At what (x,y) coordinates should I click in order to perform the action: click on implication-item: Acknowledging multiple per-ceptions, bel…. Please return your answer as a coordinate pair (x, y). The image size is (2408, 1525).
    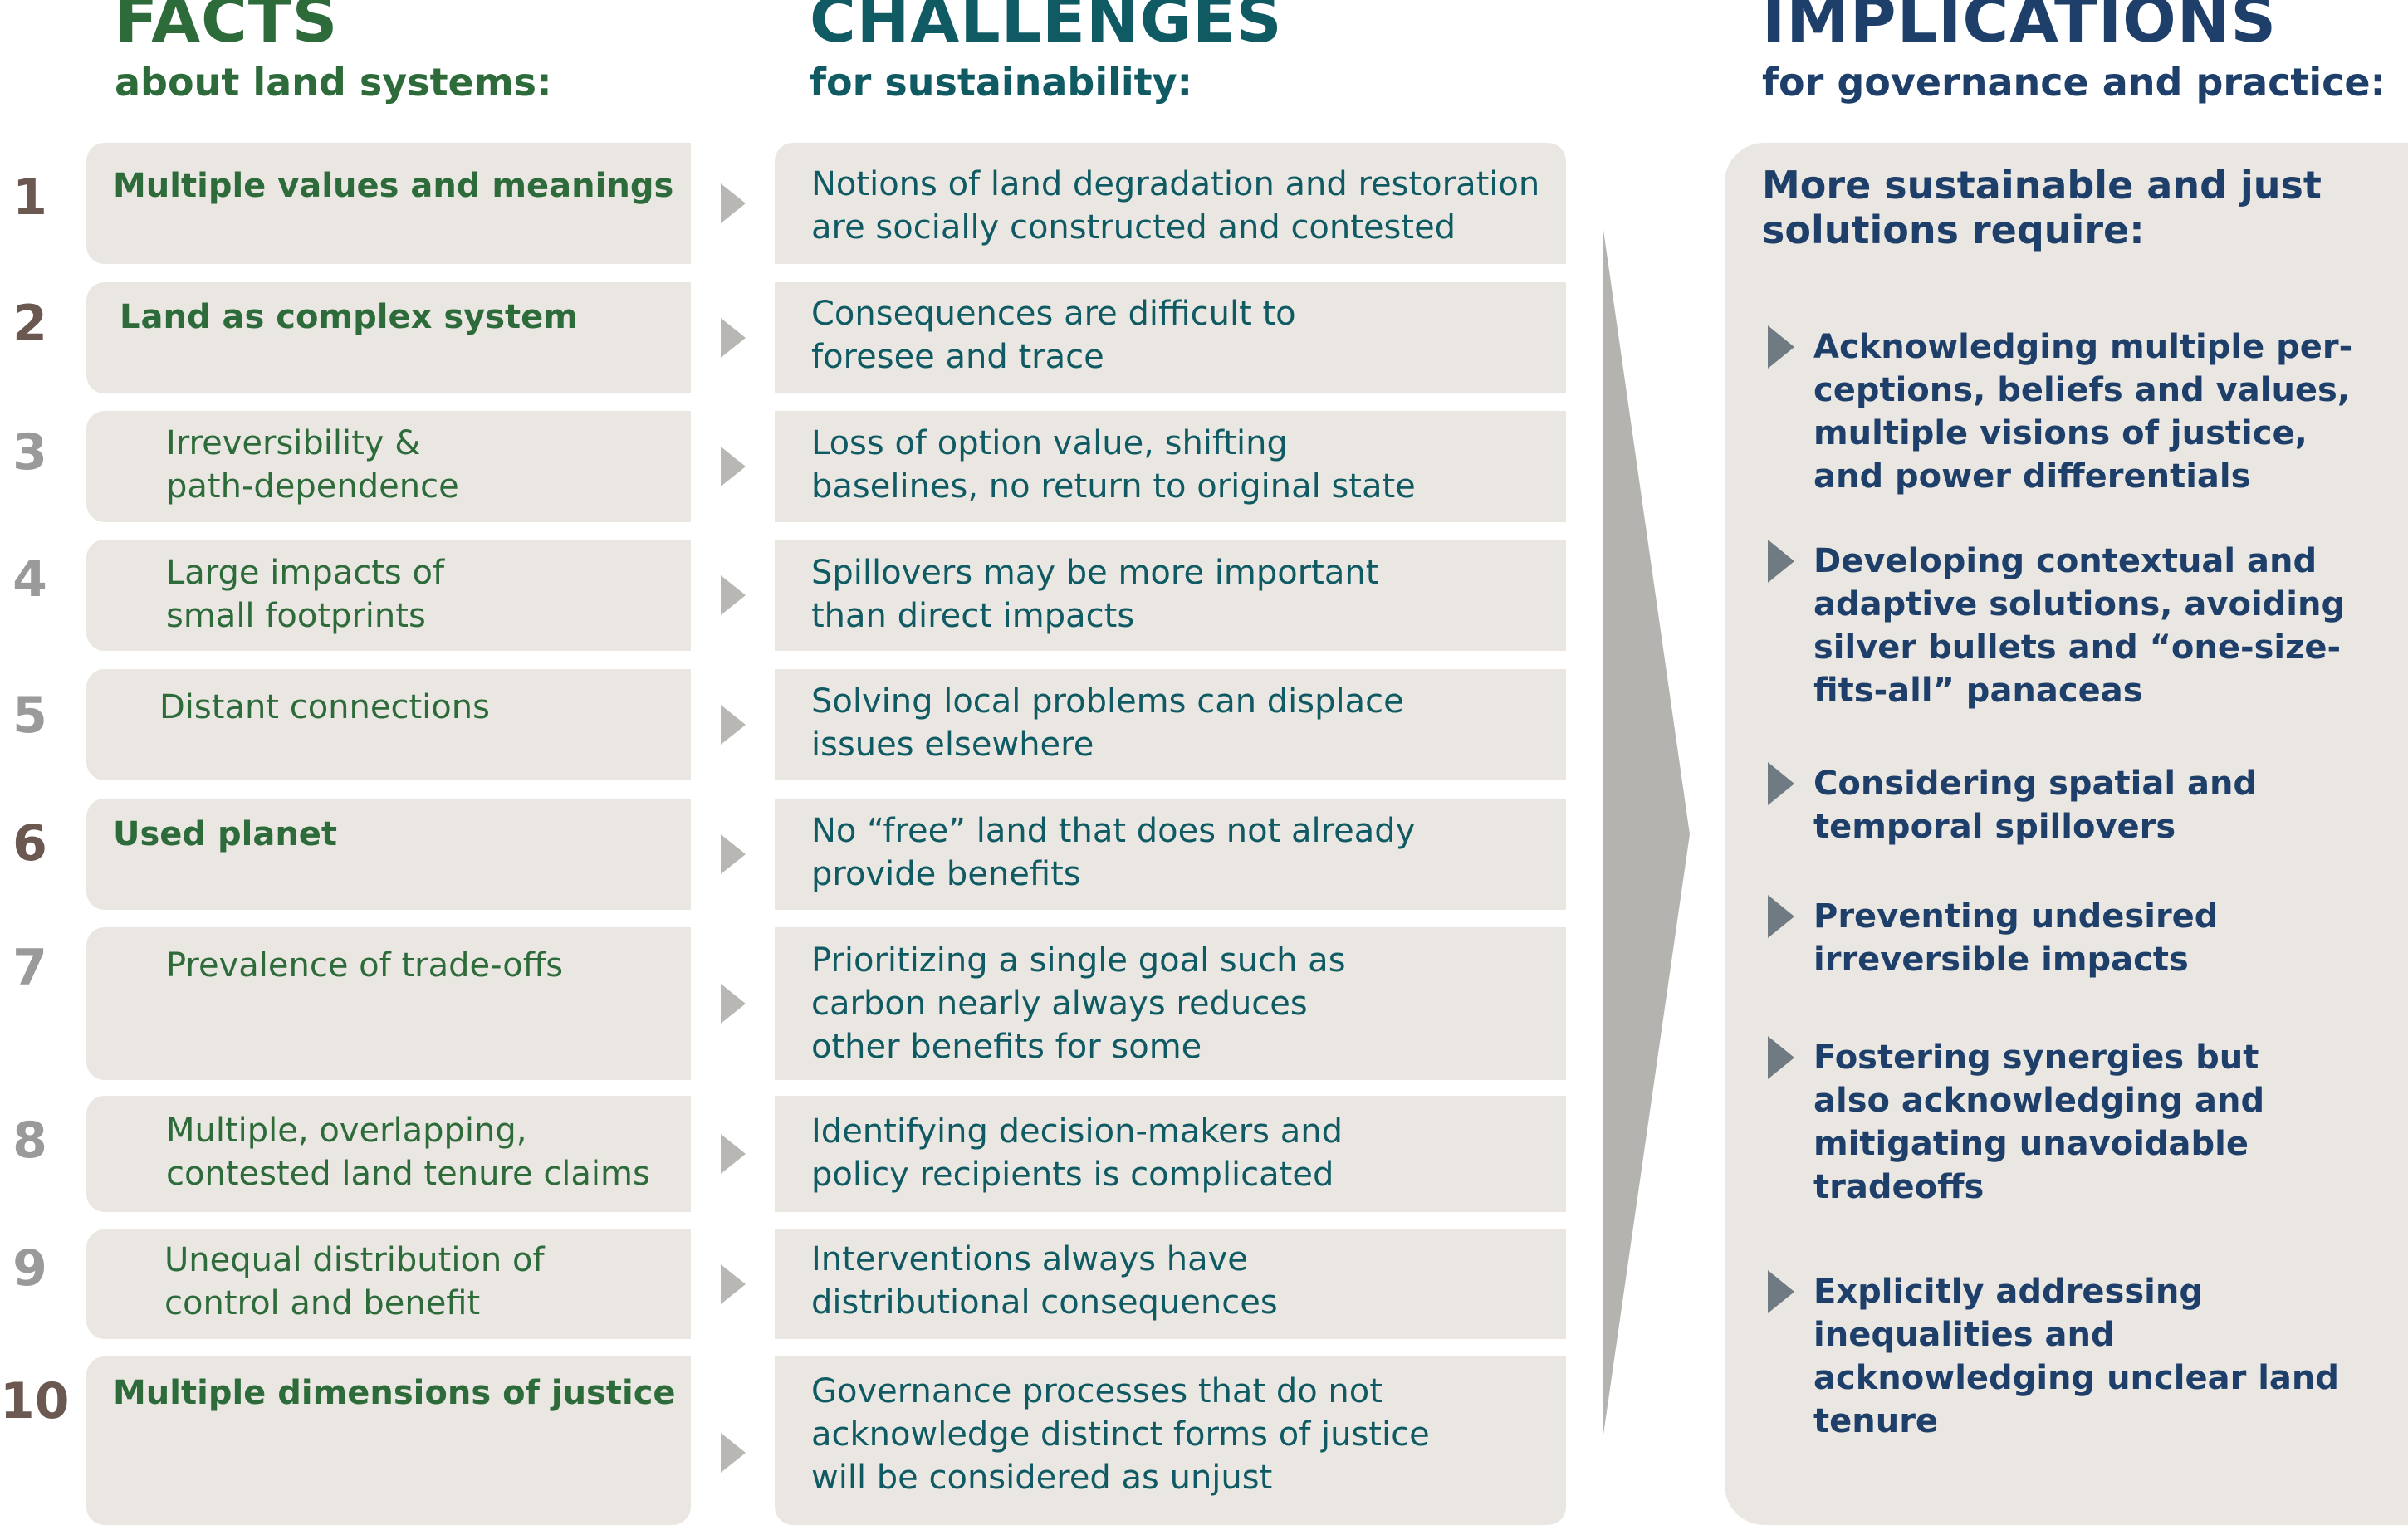
    Looking at the image, I should click on (2082, 411).